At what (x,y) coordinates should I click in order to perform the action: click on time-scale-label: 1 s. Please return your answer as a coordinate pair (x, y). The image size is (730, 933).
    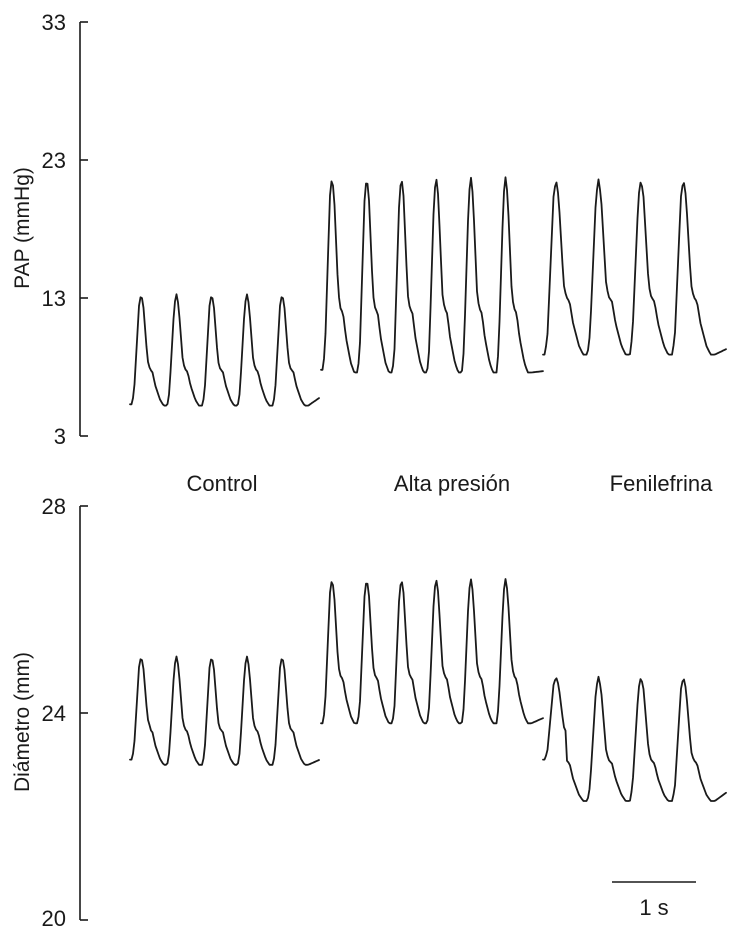
    Looking at the image, I should click on (653, 907).